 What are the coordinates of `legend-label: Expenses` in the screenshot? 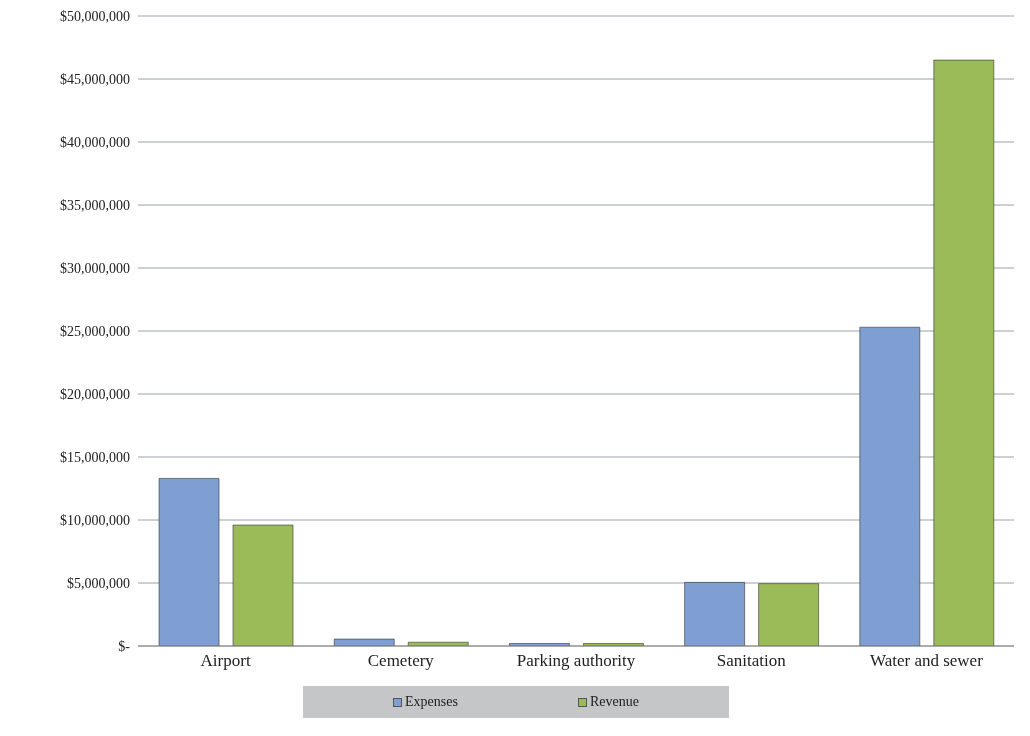 It's located at (431, 702).